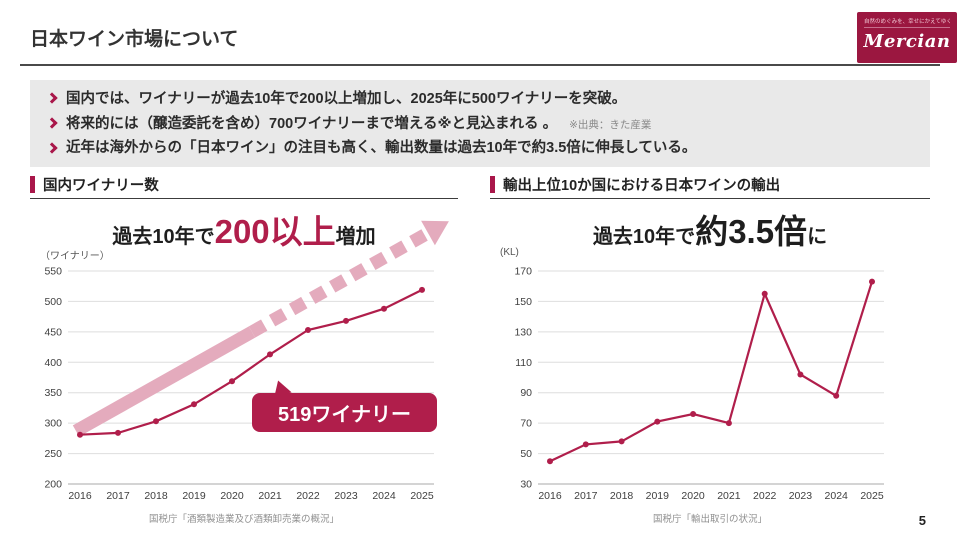 The height and width of the screenshot is (540, 960). I want to click on page-title: 日本ワイン市場について, so click(134, 39).